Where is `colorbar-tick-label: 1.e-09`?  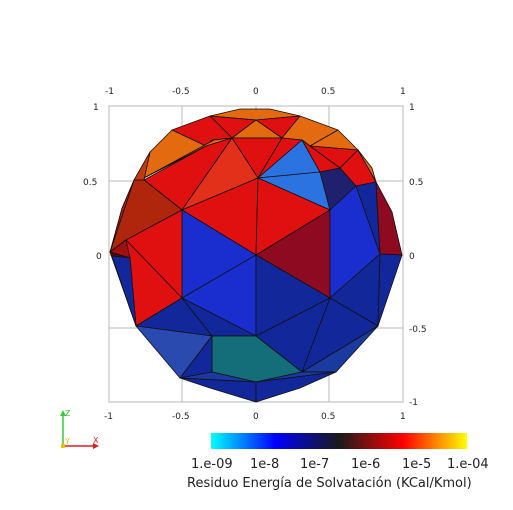
colorbar-tick-label: 1.e-09 is located at coordinates (212, 464).